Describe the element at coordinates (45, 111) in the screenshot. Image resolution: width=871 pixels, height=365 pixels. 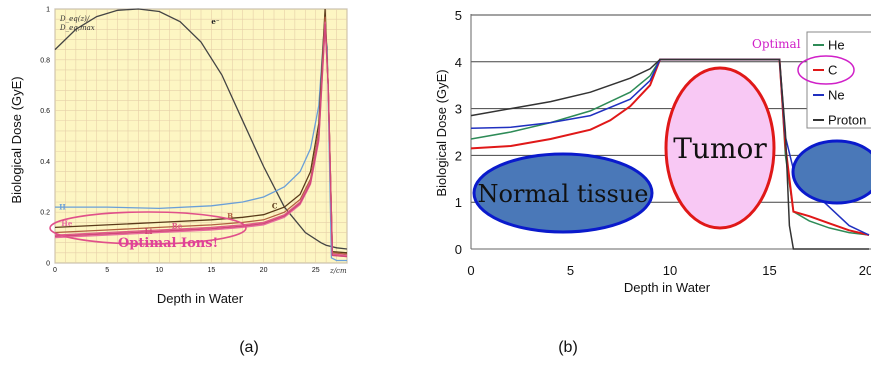
I see `chart-a-y-tick-label: 0.6` at that location.